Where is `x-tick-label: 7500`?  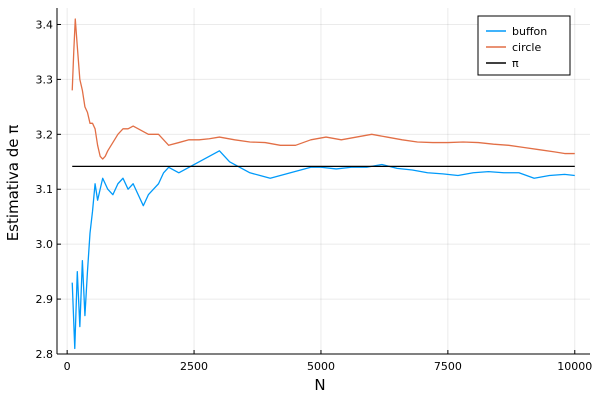 x-tick-label: 7500 is located at coordinates (448, 366).